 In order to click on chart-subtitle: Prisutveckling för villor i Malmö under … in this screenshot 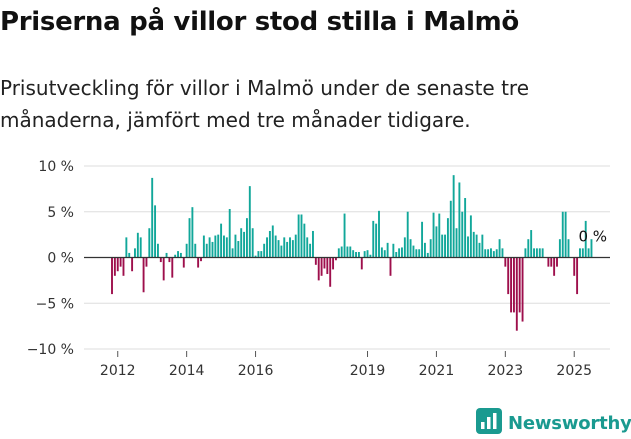, I will do `click(265, 104)`.